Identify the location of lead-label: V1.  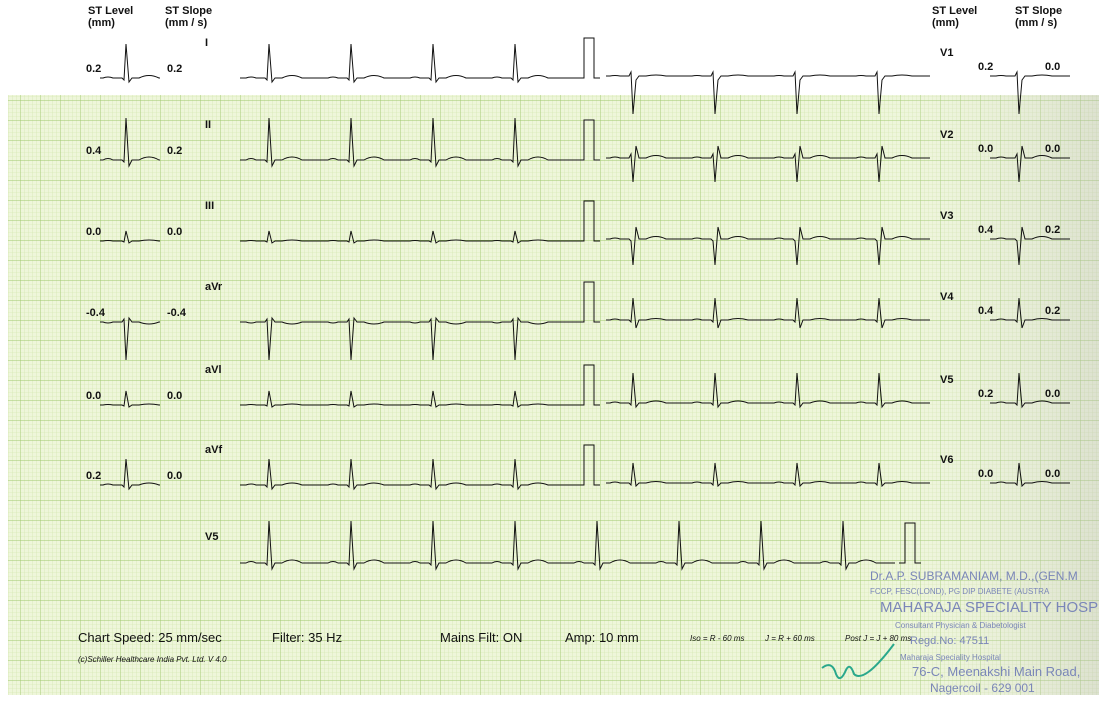
(946, 53).